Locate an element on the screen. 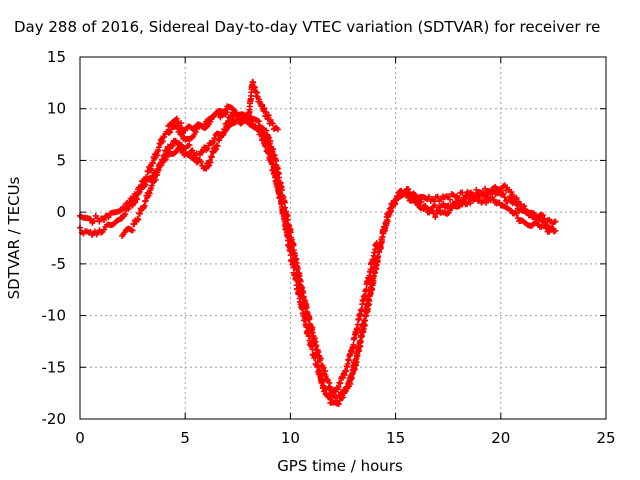  y-tick-label: -10 is located at coordinates (54, 316).